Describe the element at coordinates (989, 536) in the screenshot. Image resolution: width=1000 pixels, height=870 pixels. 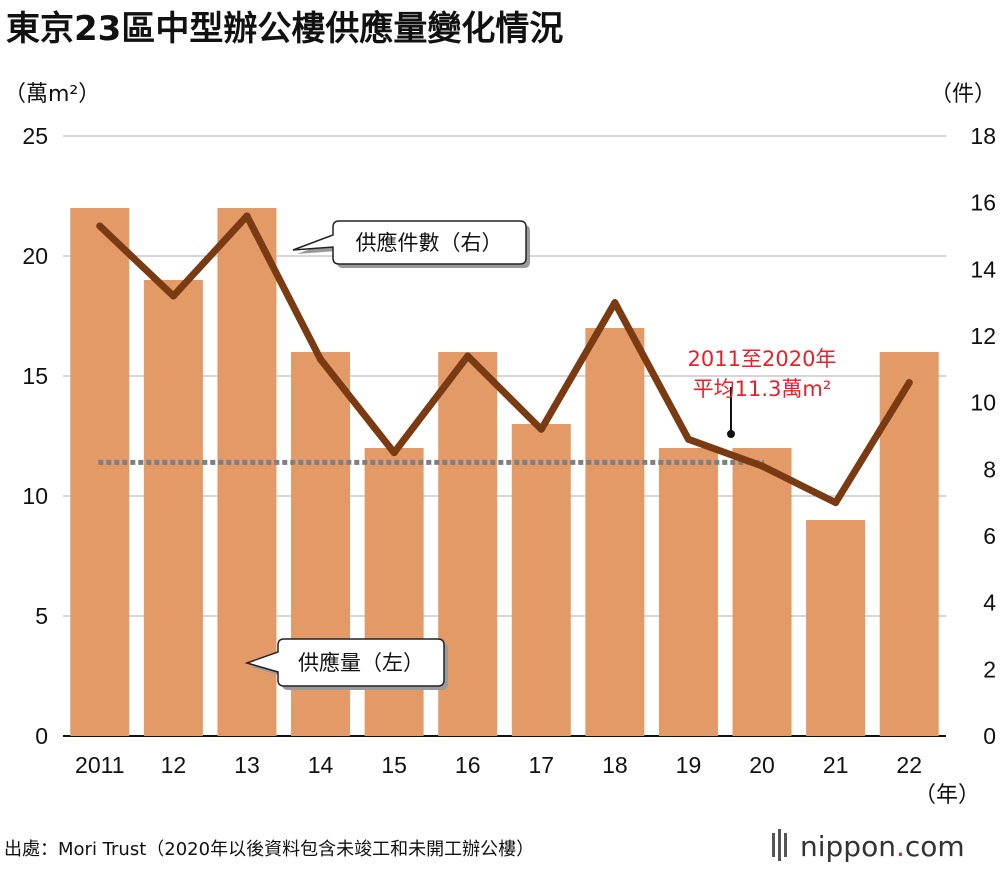
I see `right-tick-label: 6` at that location.